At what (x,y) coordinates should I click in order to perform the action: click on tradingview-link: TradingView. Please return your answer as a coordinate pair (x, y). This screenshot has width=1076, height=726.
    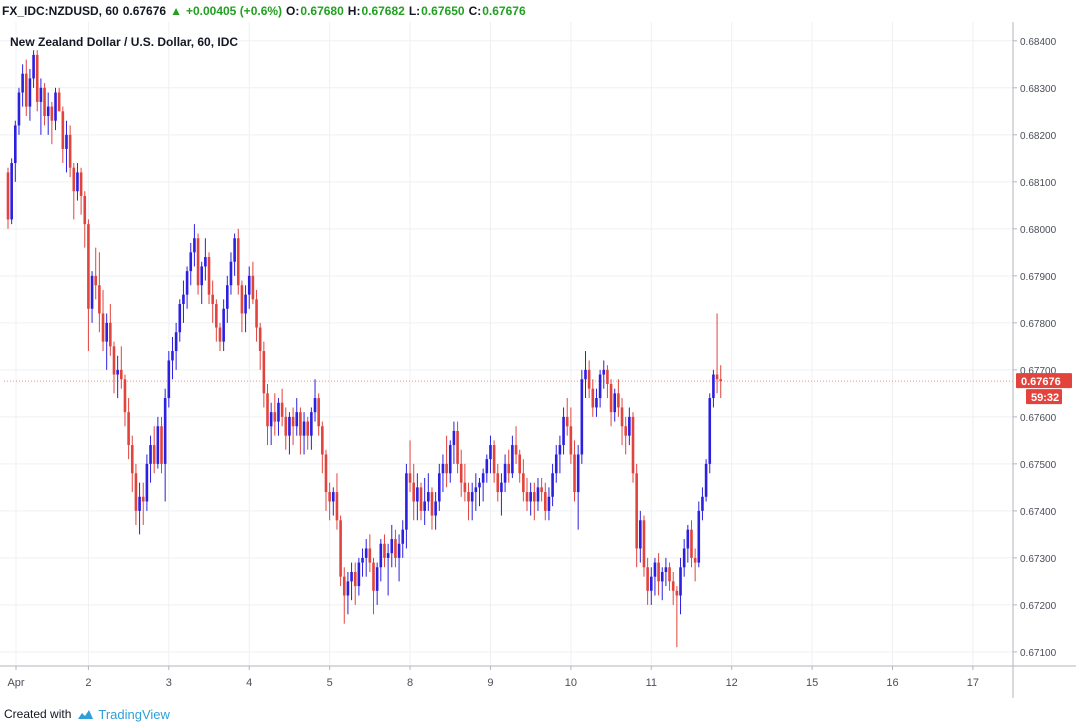
    Looking at the image, I should click on (122, 714).